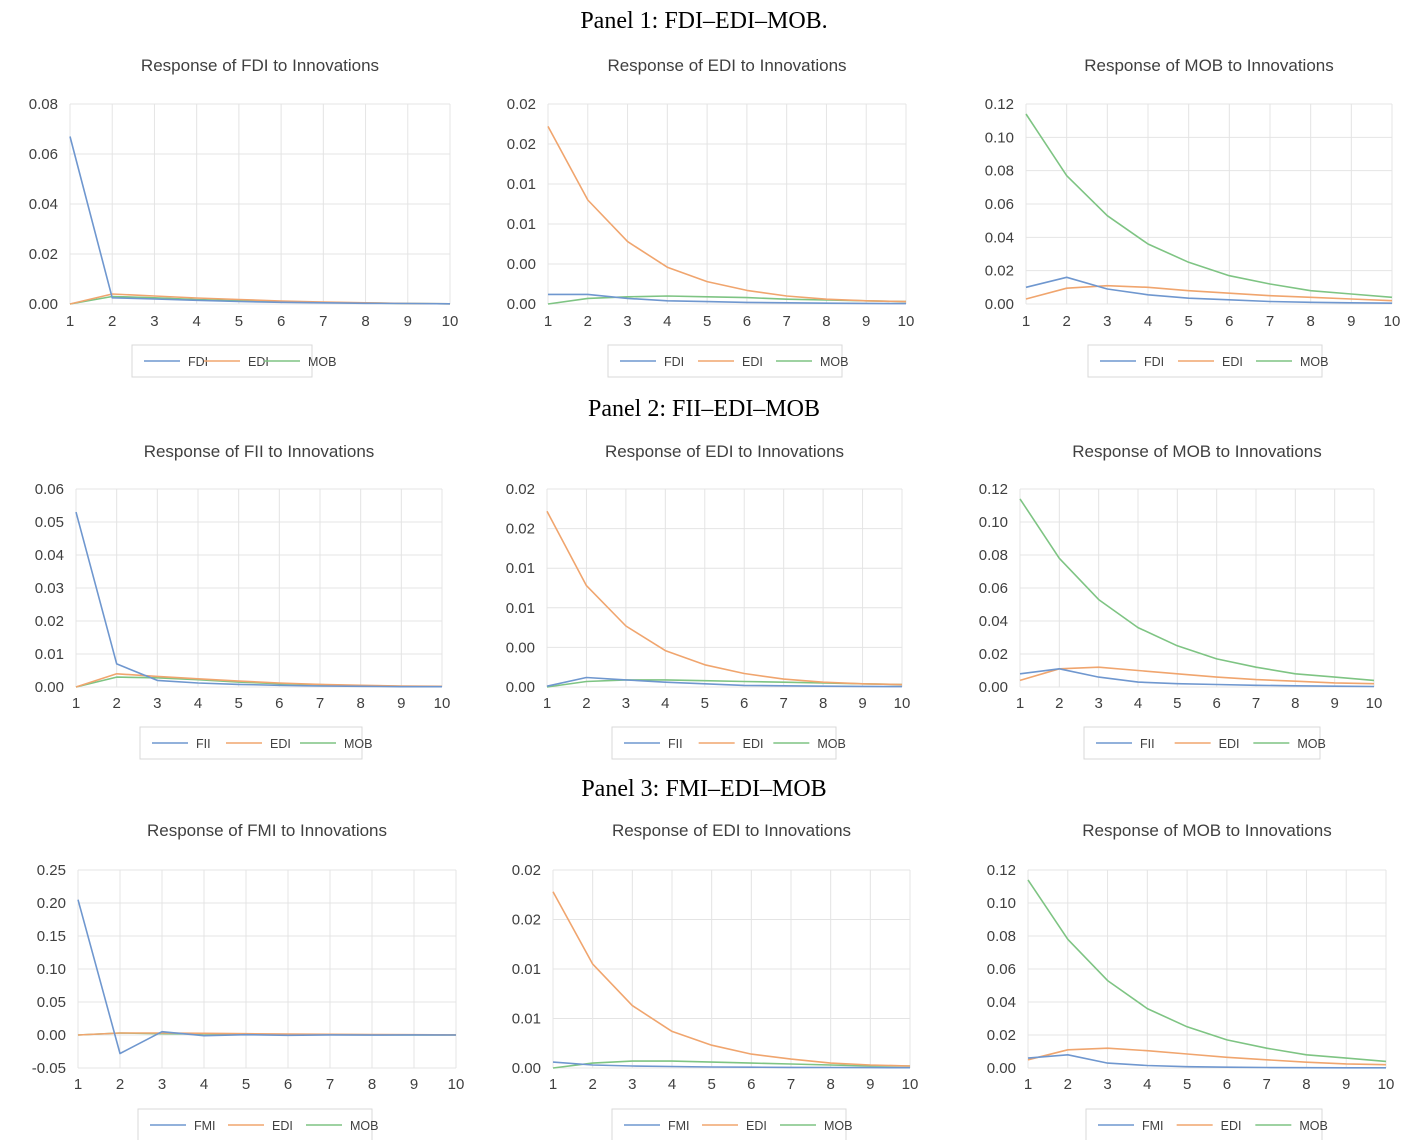 This screenshot has height=1140, width=1408. Describe the element at coordinates (704, 21) in the screenshot. I see `panel-1-title: Panel 1: FDI–EDI–MOB.` at that location.